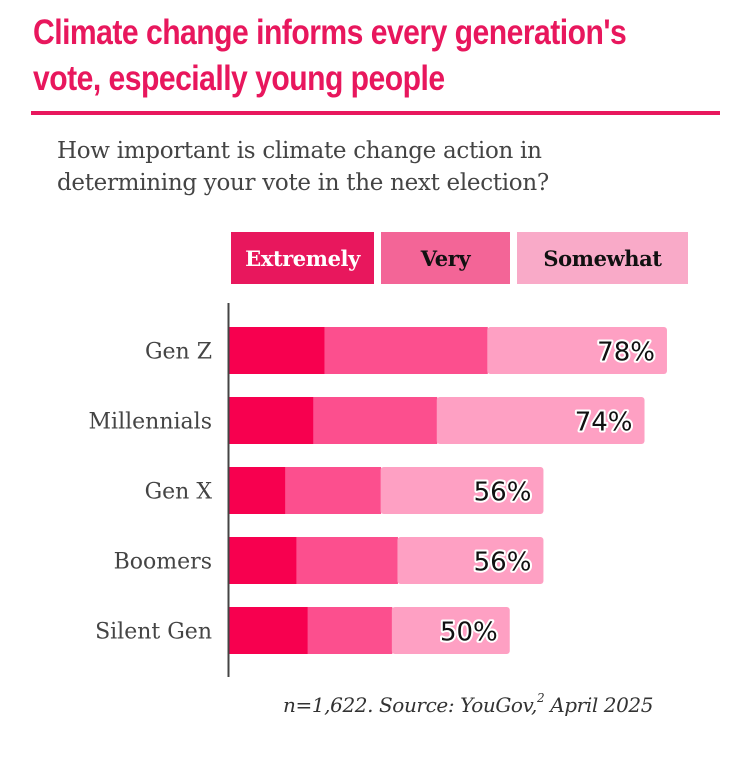  I want to click on category-label-gen-z: Gen Z, so click(178, 352).